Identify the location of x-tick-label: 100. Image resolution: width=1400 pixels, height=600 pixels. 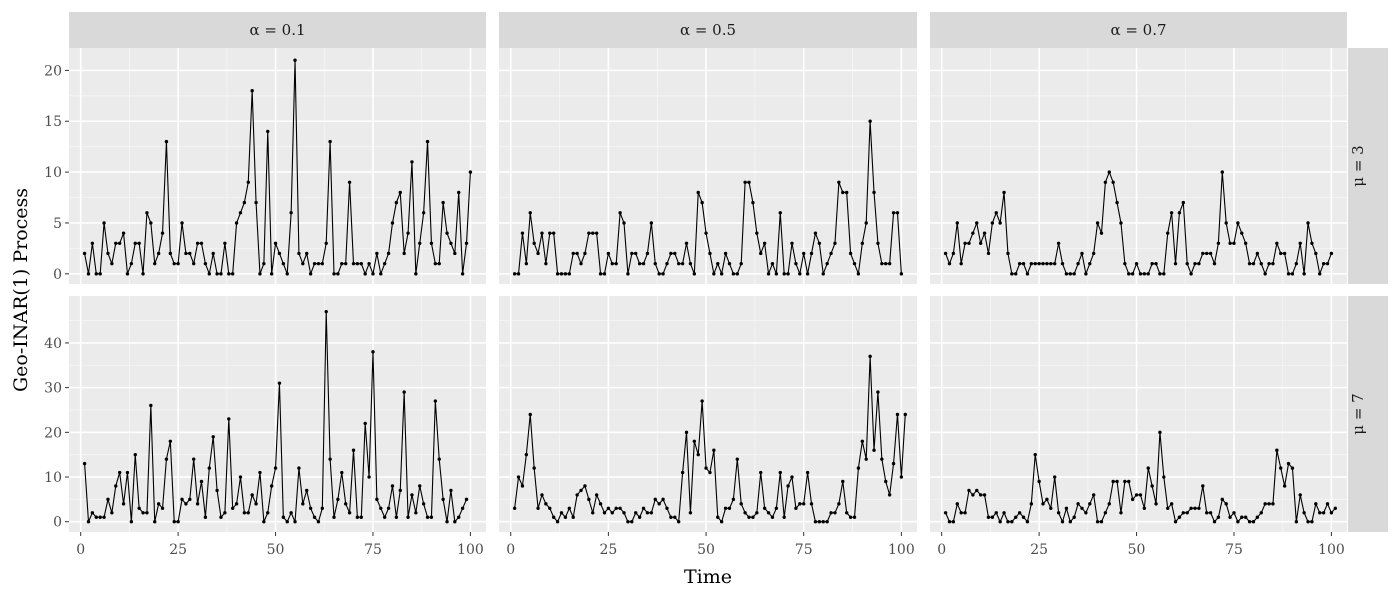
(1331, 550).